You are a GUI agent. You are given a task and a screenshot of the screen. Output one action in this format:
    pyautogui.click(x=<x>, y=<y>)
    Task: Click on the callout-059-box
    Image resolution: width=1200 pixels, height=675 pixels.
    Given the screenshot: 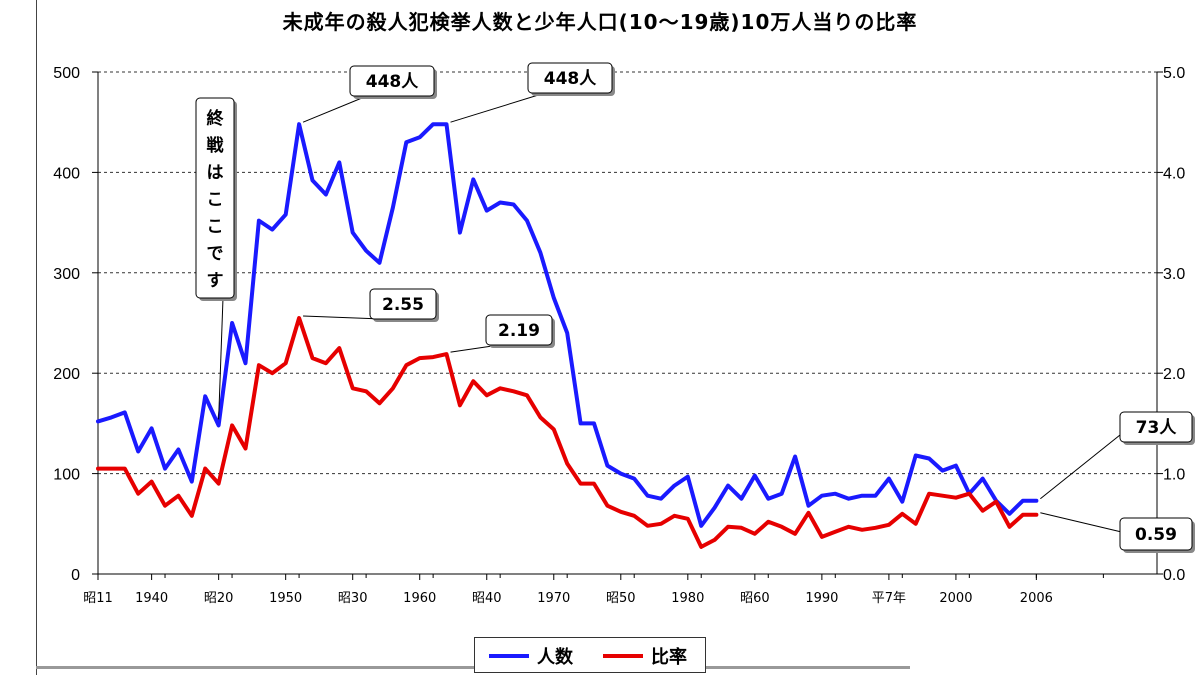 What is the action you would take?
    pyautogui.click(x=1156, y=534)
    